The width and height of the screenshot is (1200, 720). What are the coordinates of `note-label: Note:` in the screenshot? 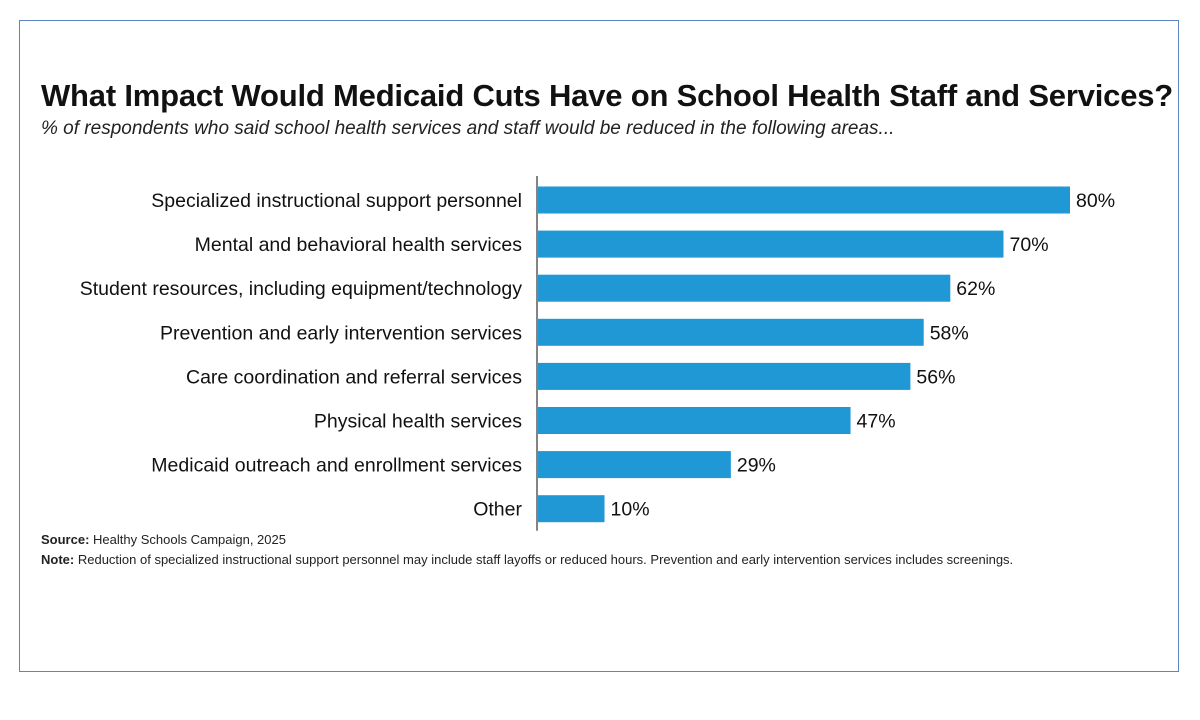 It's located at (58, 559).